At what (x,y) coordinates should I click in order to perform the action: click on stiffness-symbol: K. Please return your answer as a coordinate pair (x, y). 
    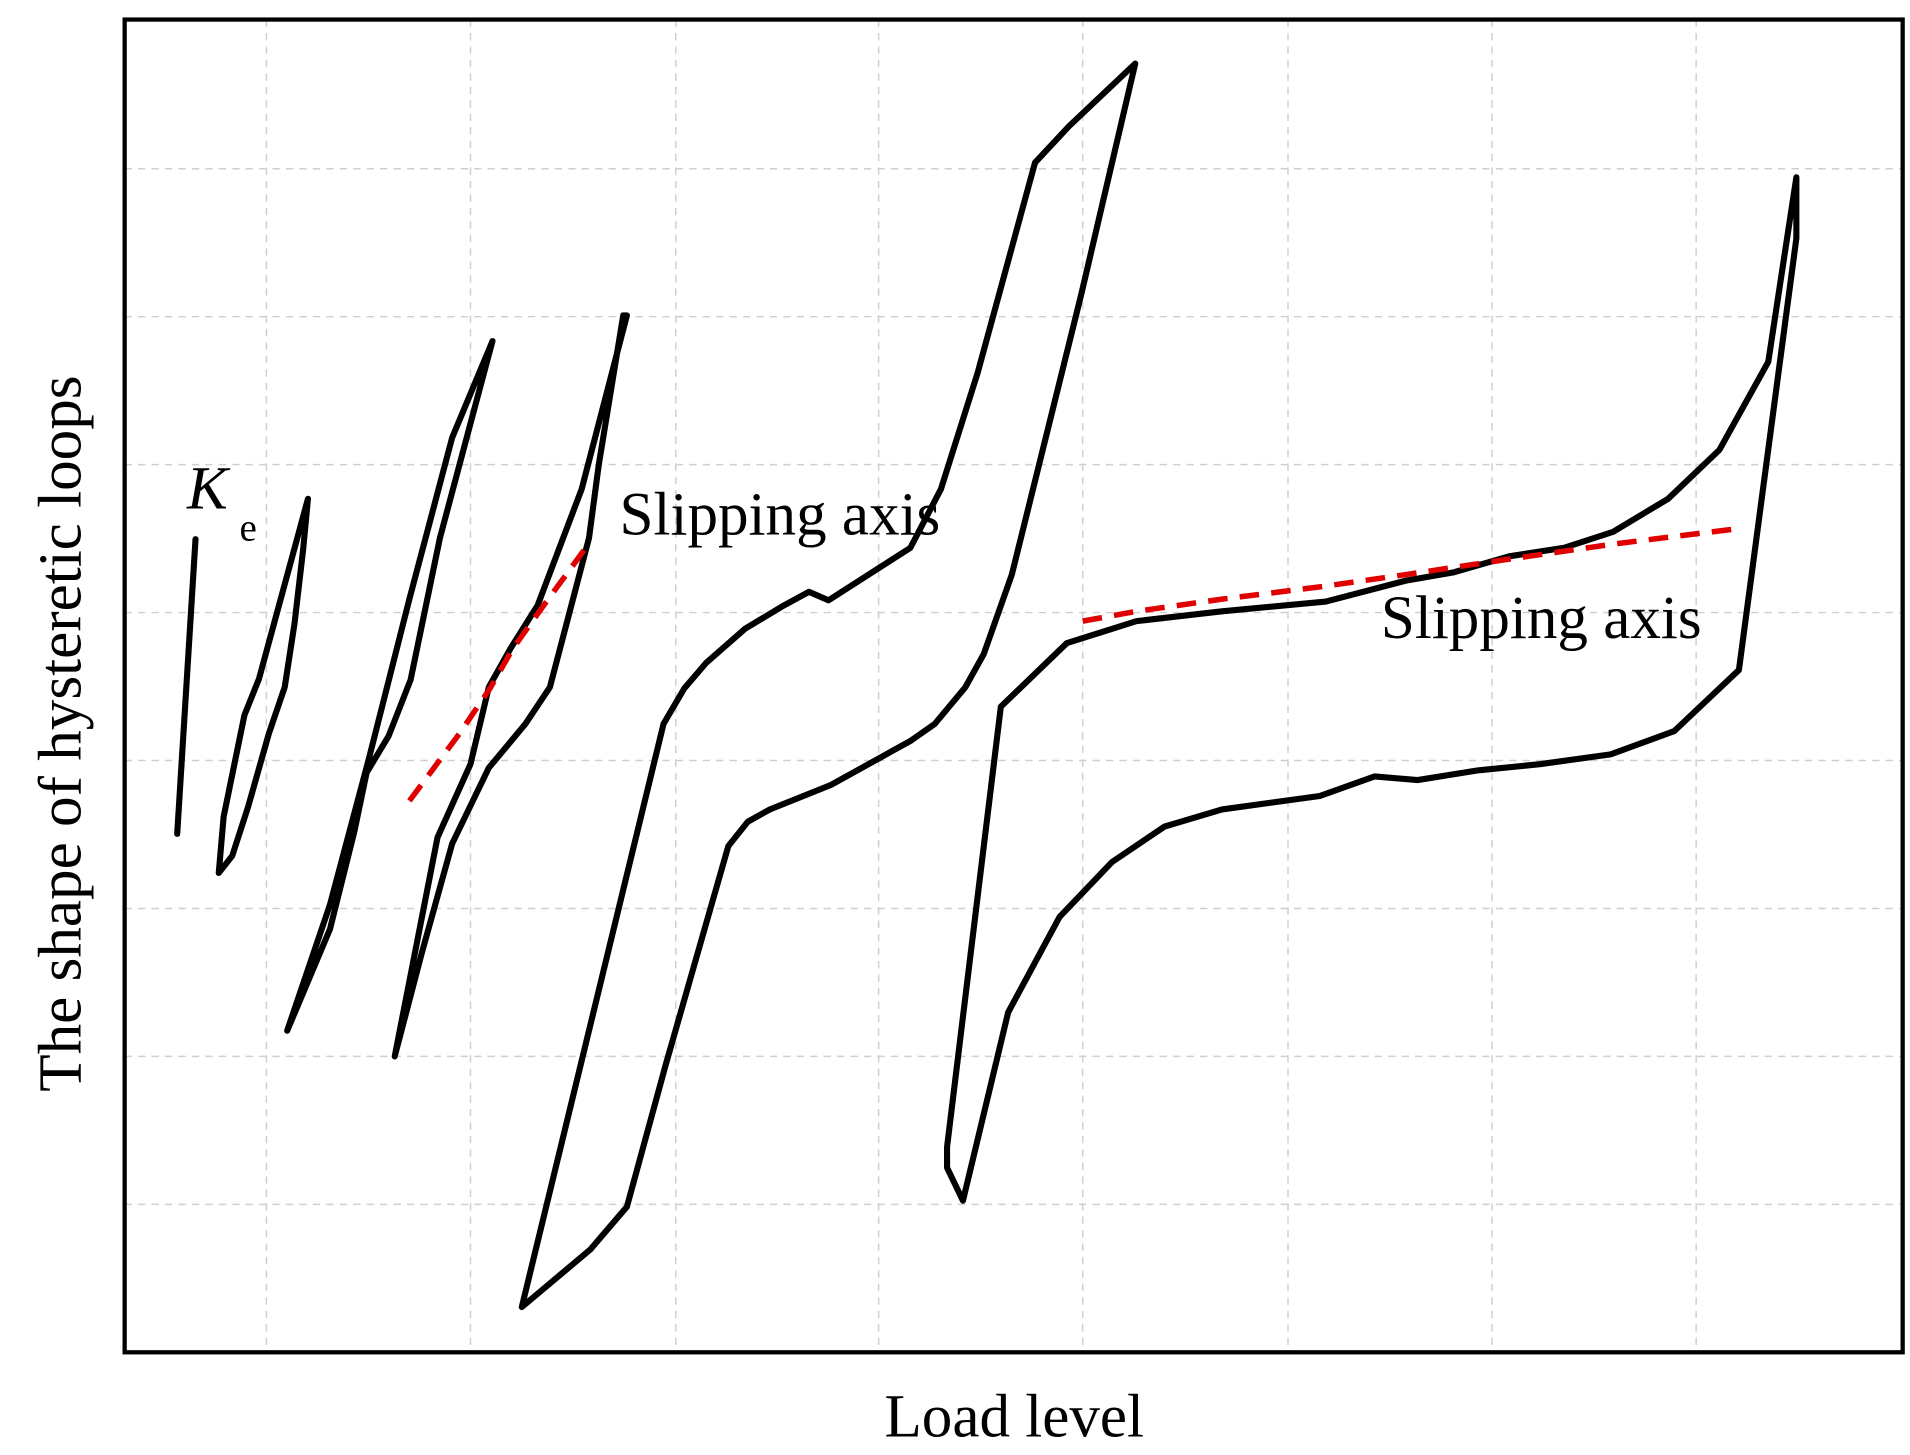
    Looking at the image, I should click on (208, 489).